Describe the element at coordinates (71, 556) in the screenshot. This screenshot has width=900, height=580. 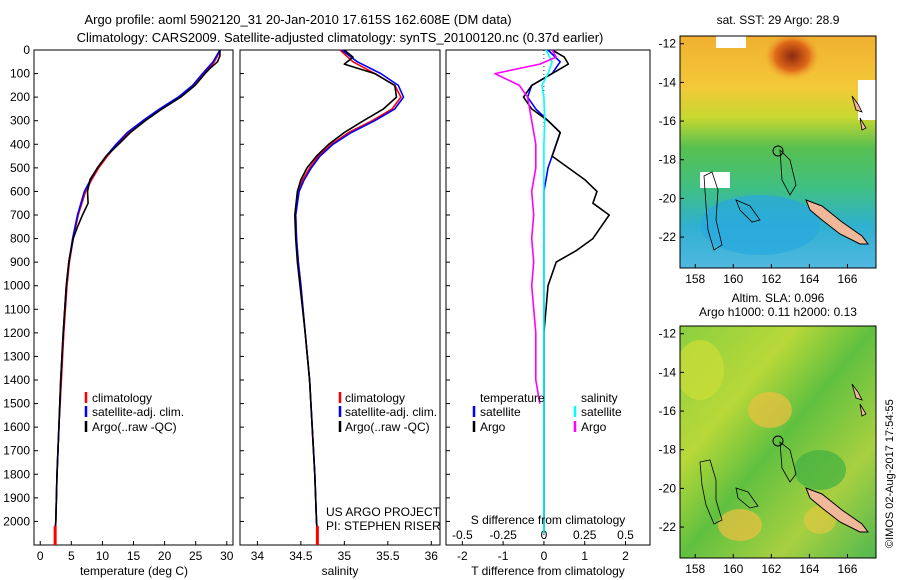
I see `x-tick-label: 5` at that location.